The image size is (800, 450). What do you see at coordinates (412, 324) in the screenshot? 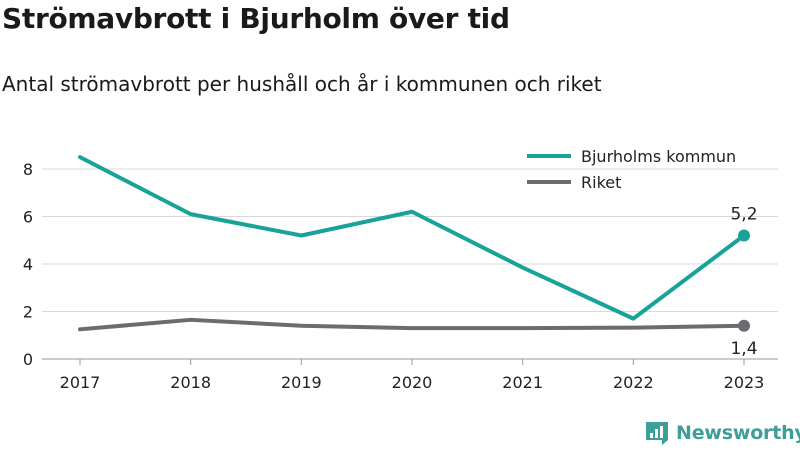
I see `series-line-riket` at bounding box center [412, 324].